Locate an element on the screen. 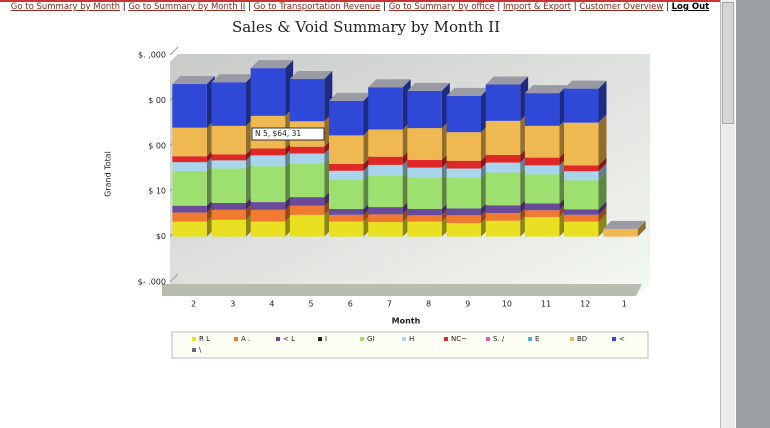  x-tick-label: 8 is located at coordinates (428, 304).